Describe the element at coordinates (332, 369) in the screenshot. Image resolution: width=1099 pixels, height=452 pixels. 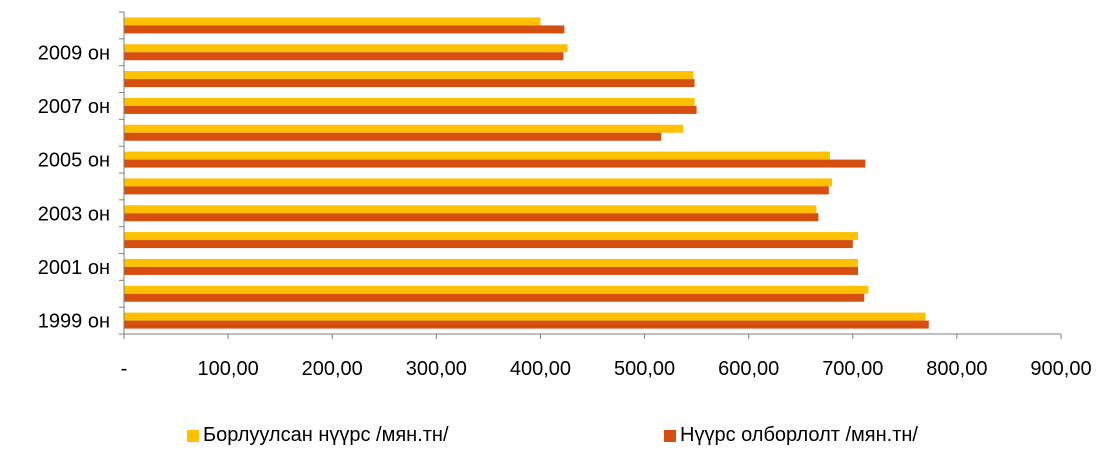
I see `x-tick-label-2: 200,00` at that location.